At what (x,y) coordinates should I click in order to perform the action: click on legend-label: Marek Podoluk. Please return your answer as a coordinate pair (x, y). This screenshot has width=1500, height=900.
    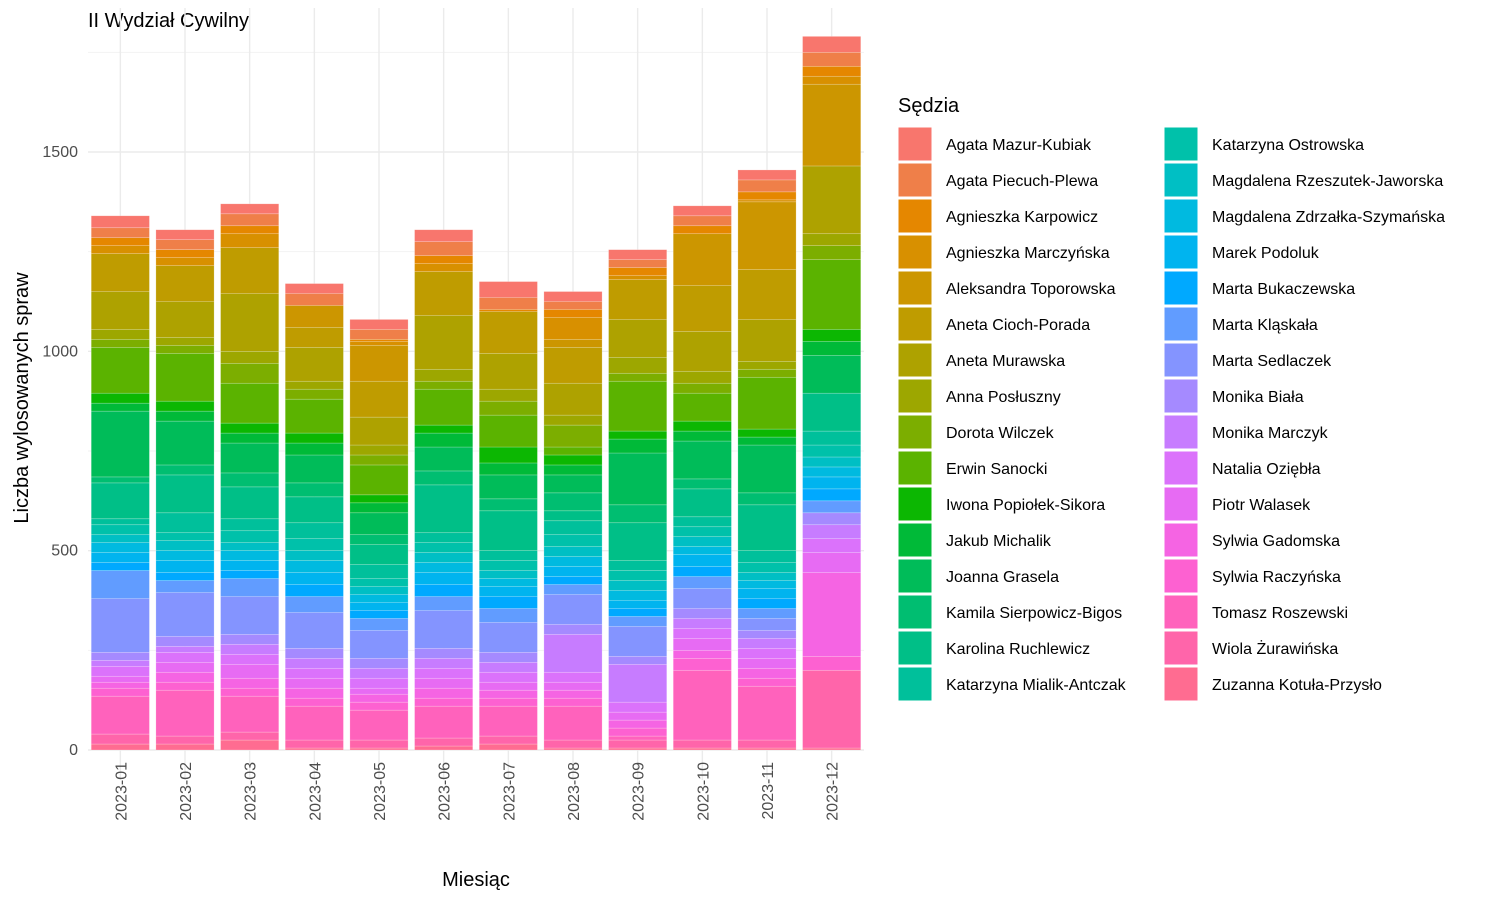
    Looking at the image, I should click on (1266, 253).